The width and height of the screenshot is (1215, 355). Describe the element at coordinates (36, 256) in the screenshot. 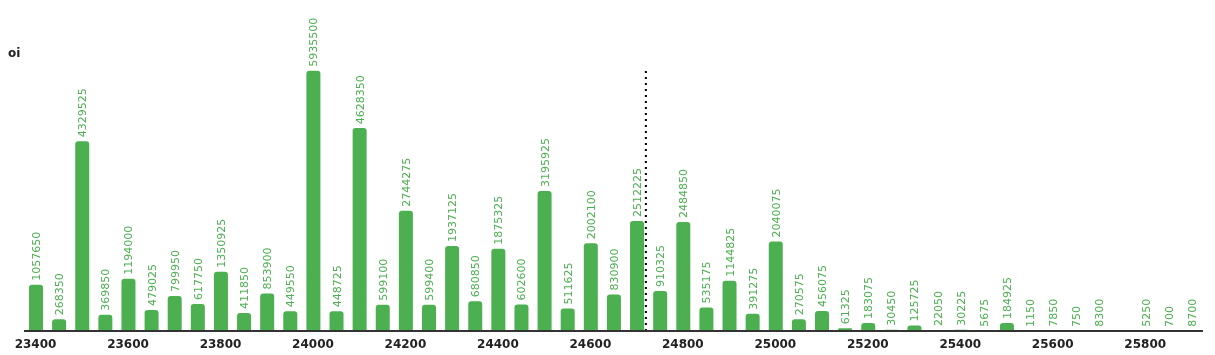

I see `data-label: 1057650` at that location.